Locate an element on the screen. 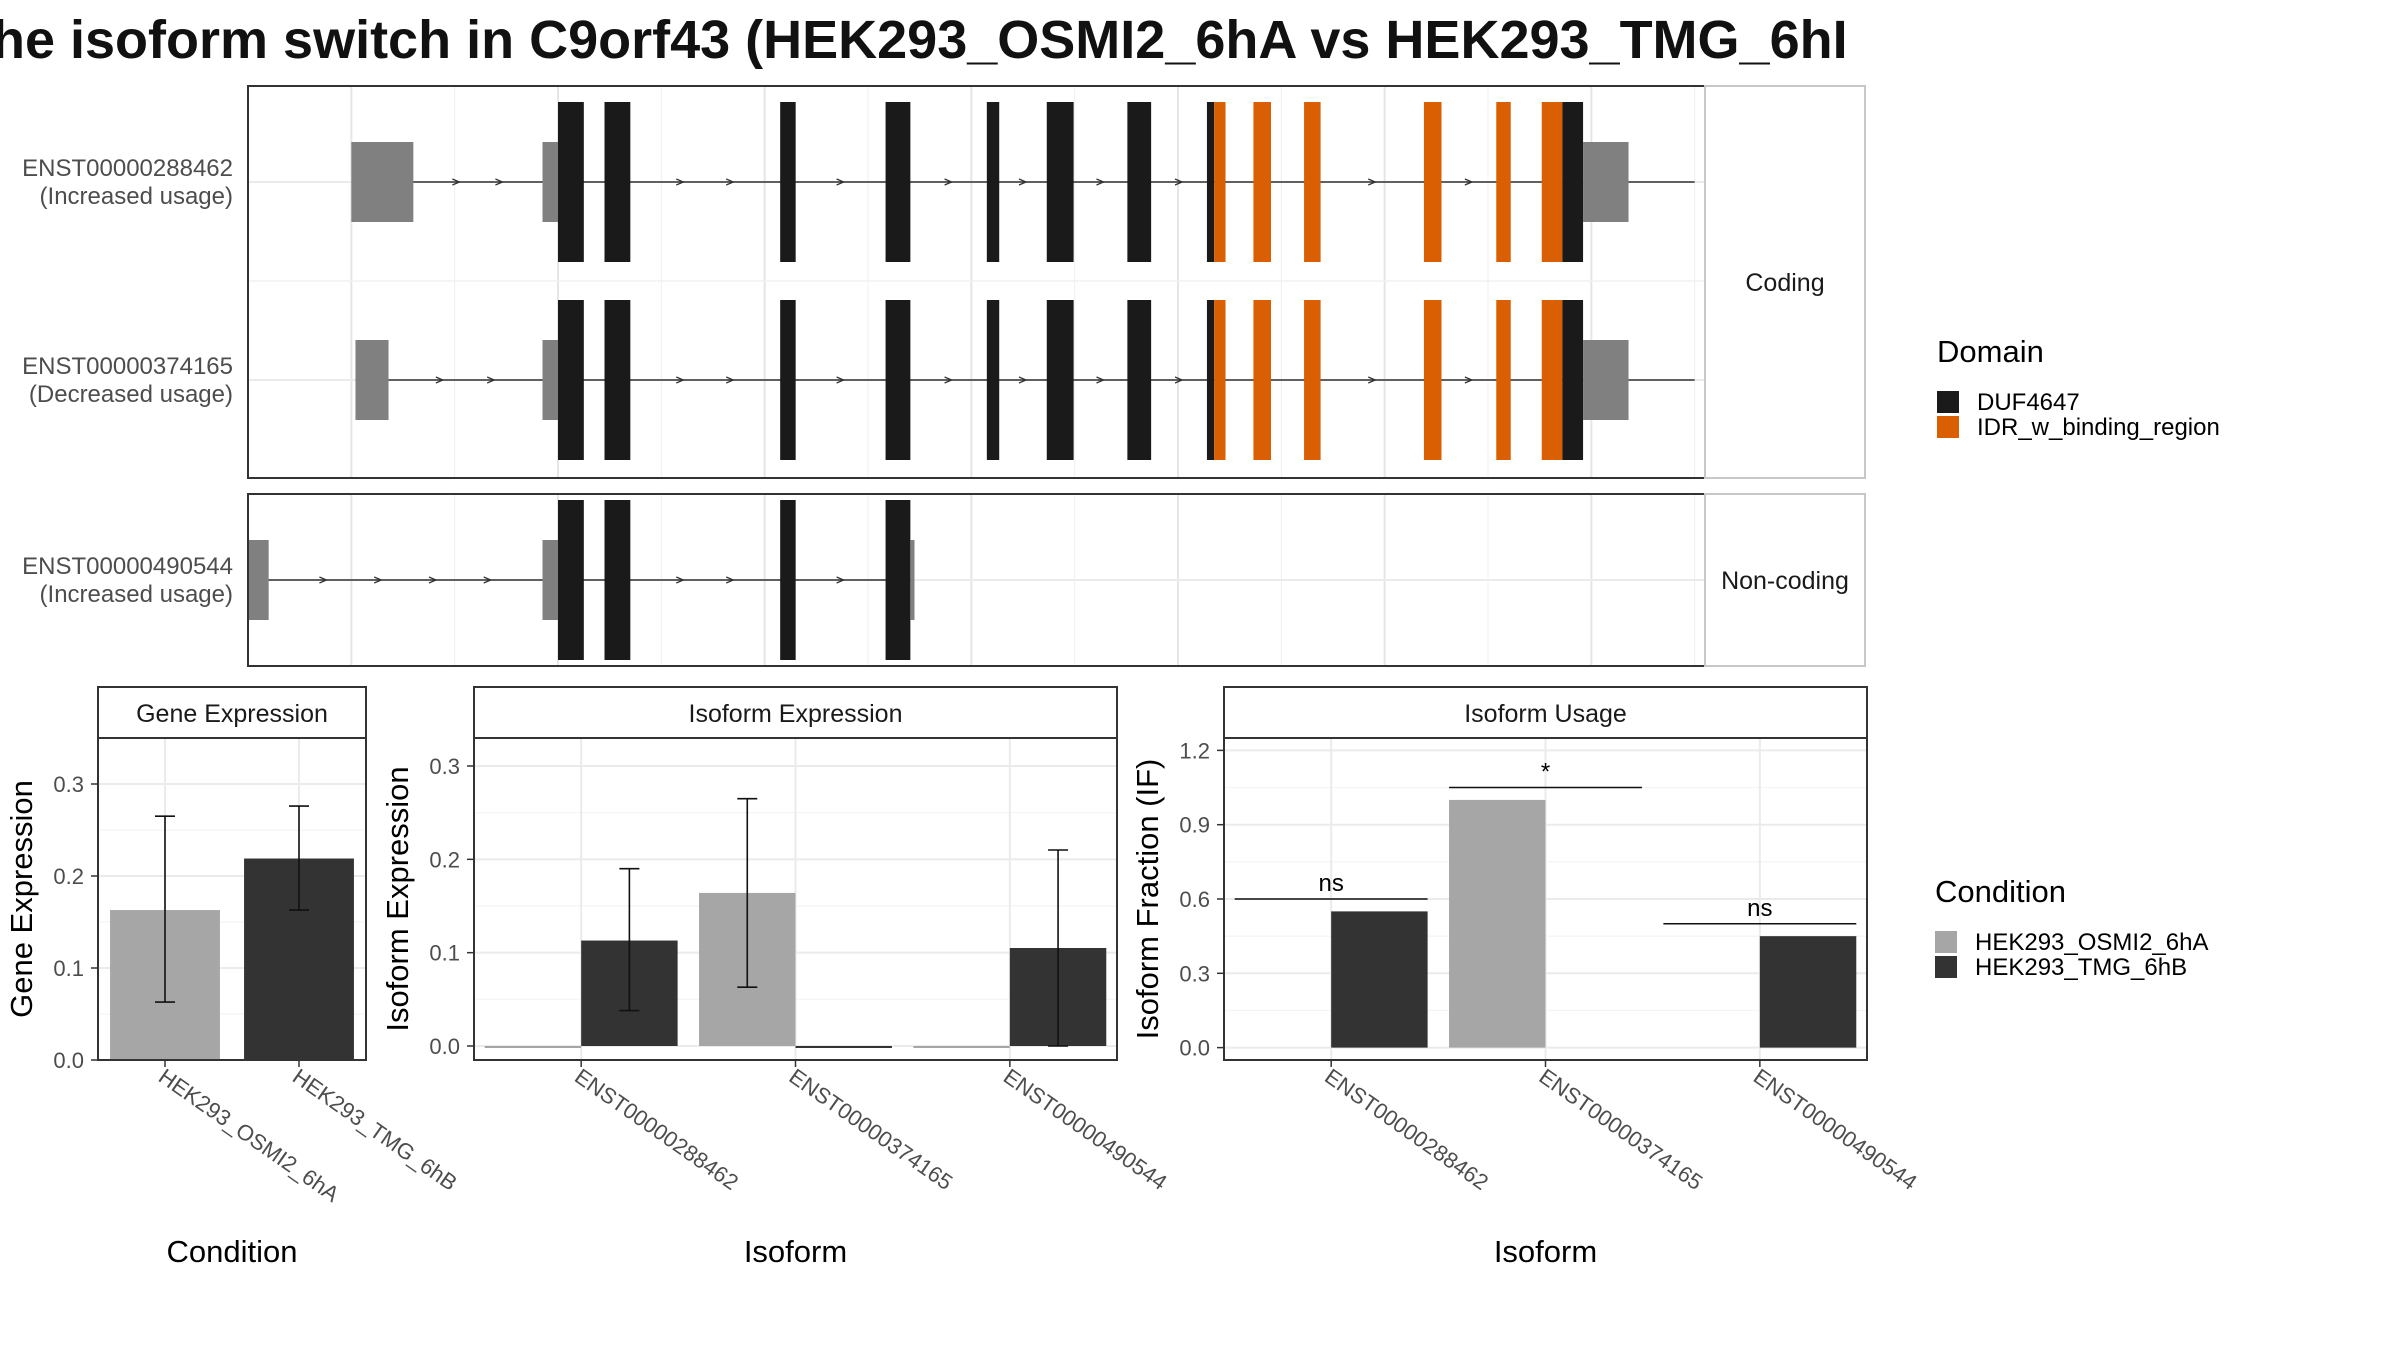 This screenshot has width=2400, height=1350. y-tick-label: 0.1 is located at coordinates (68, 968).